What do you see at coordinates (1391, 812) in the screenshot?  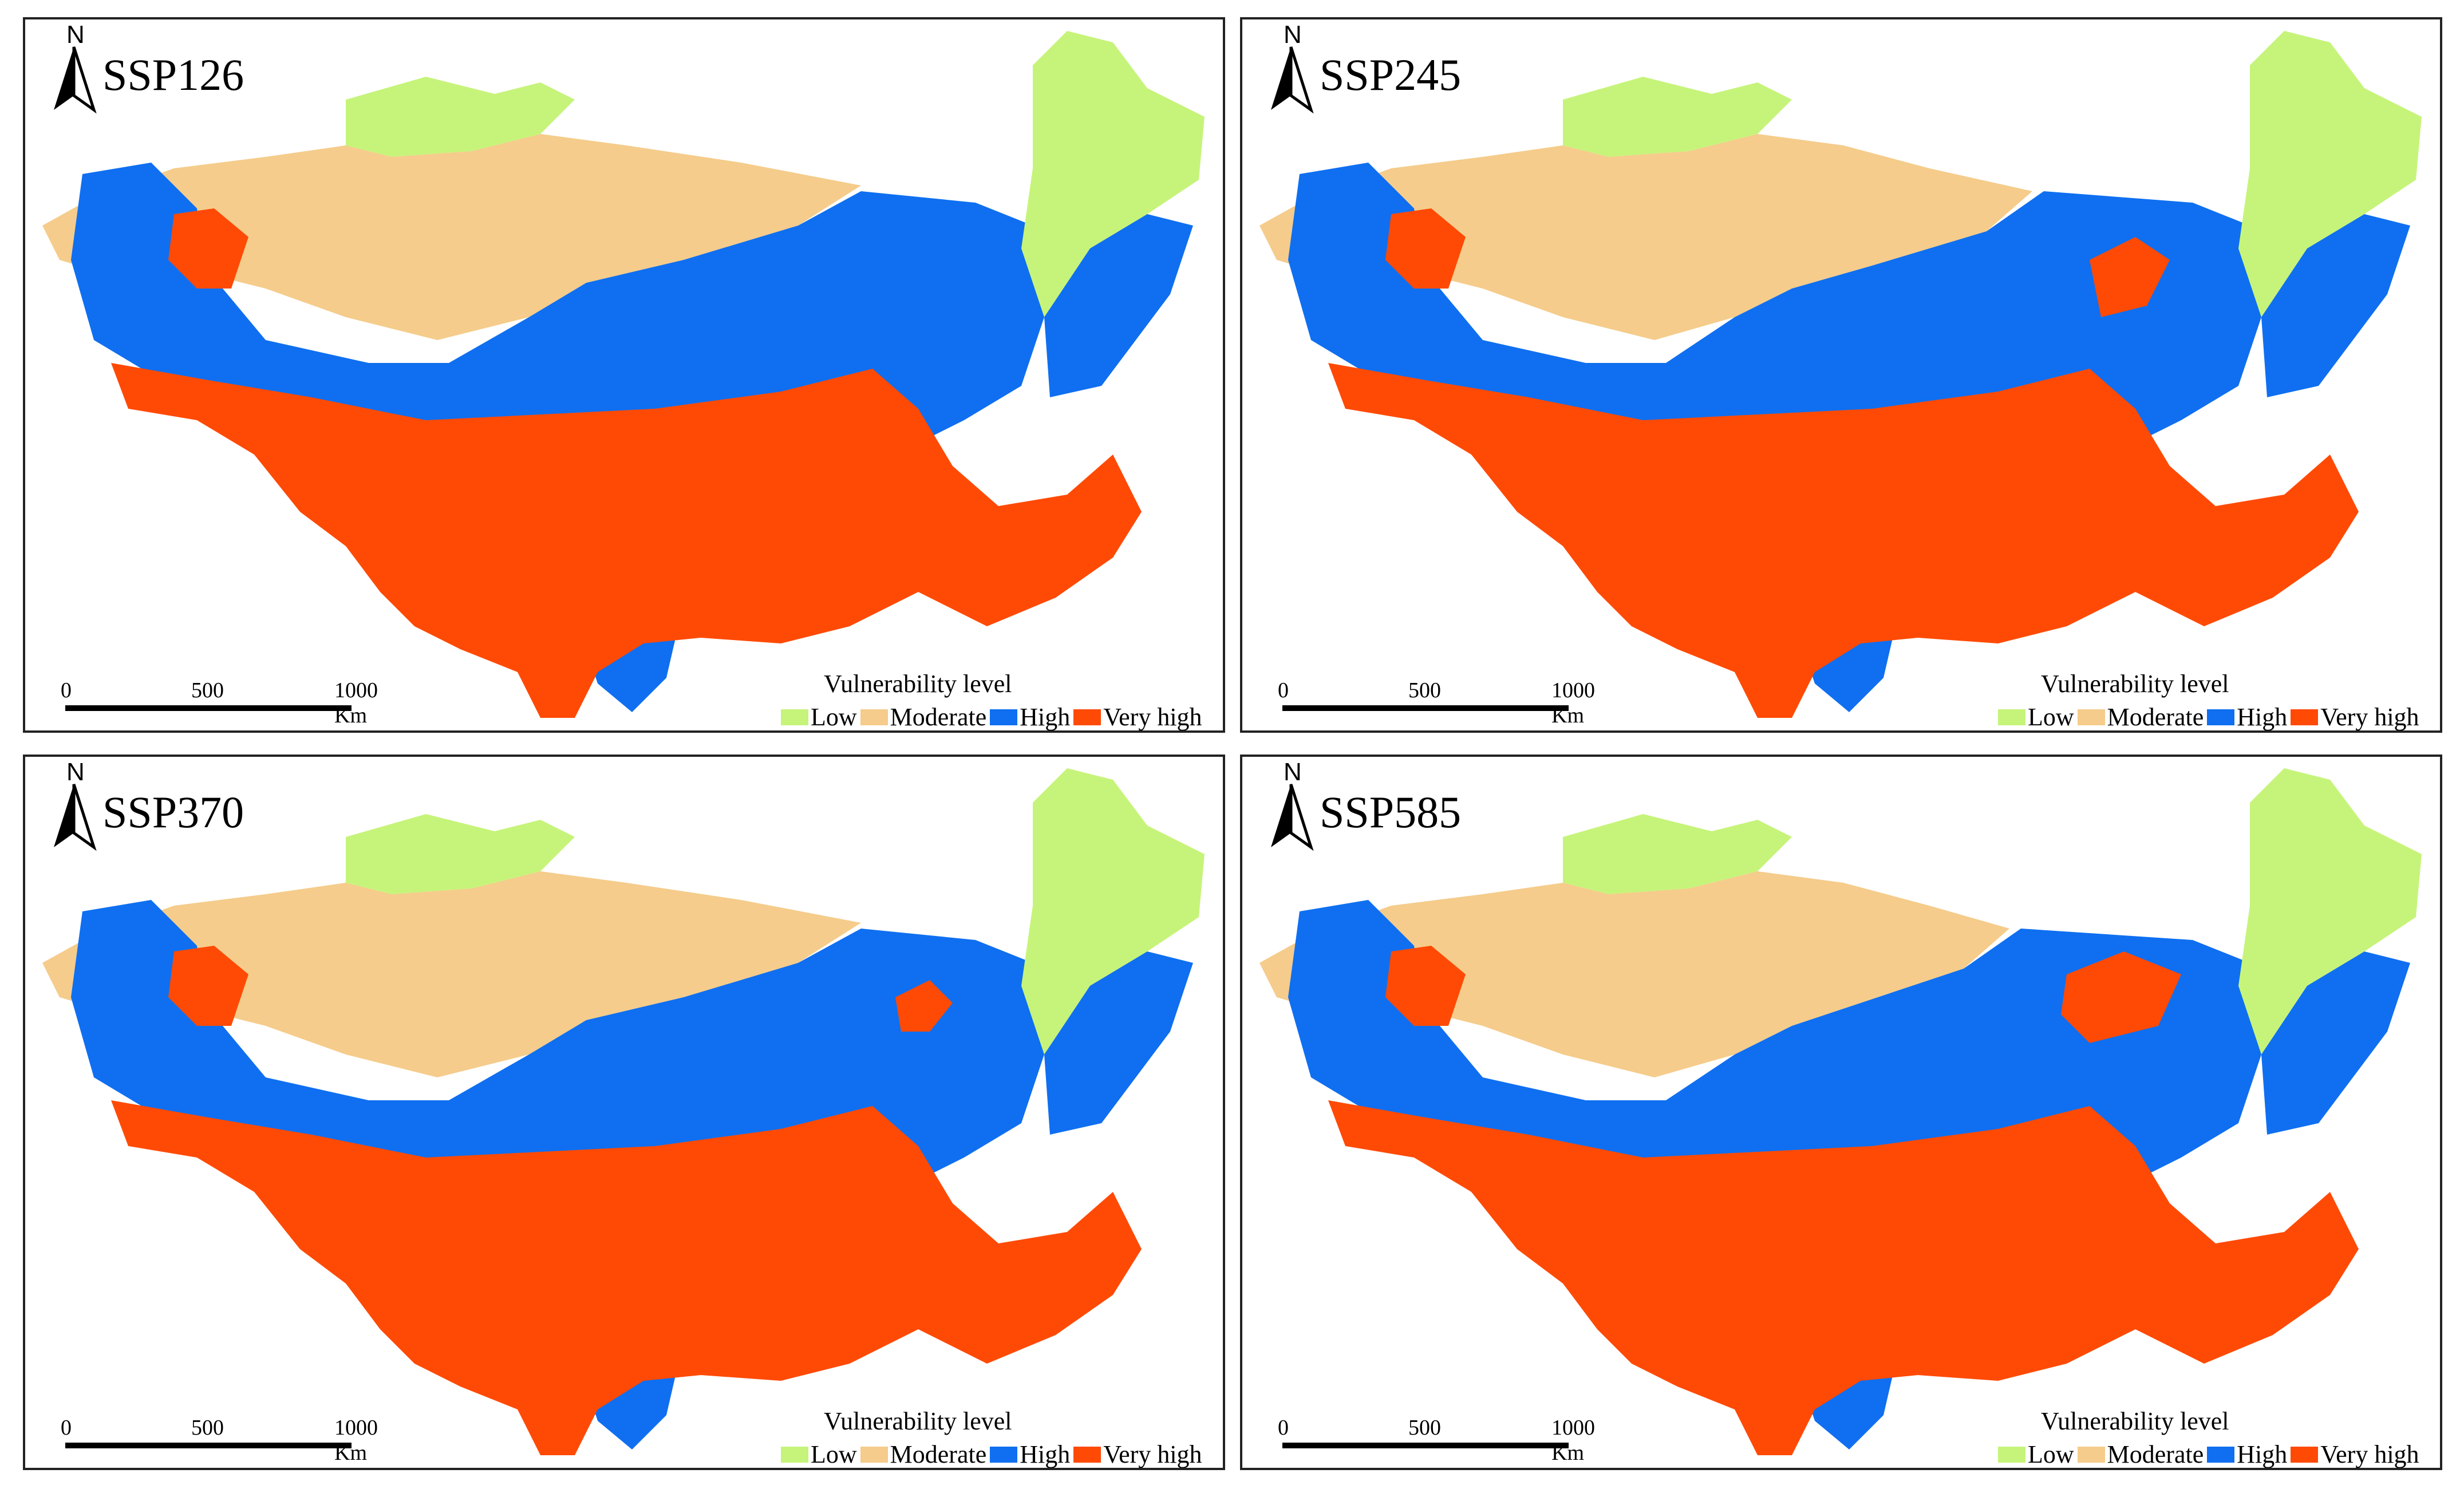 I see `scenario-label: SSP585` at bounding box center [1391, 812].